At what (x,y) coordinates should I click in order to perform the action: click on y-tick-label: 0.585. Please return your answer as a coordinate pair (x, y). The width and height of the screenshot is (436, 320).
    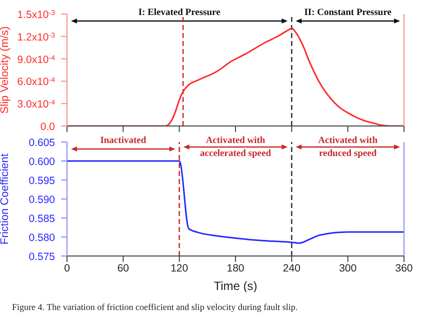
    Looking at the image, I should click on (42, 219).